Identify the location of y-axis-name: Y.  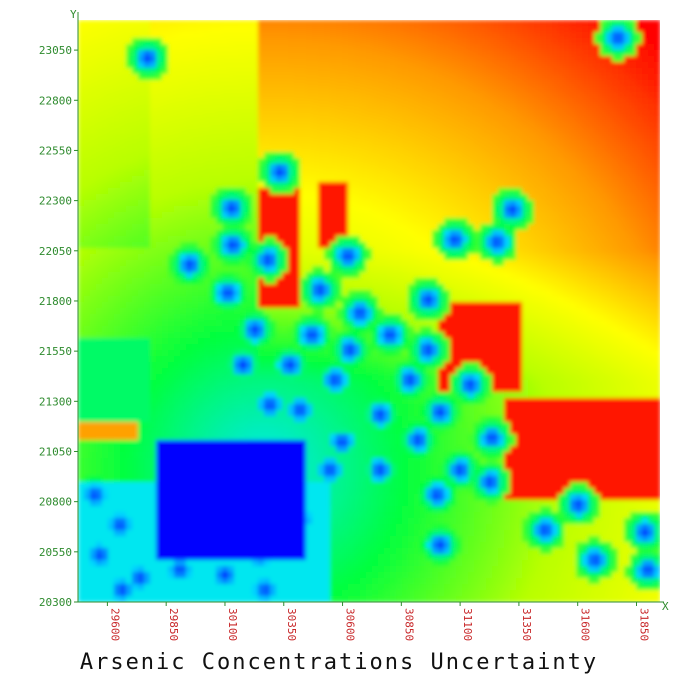
(73, 14).